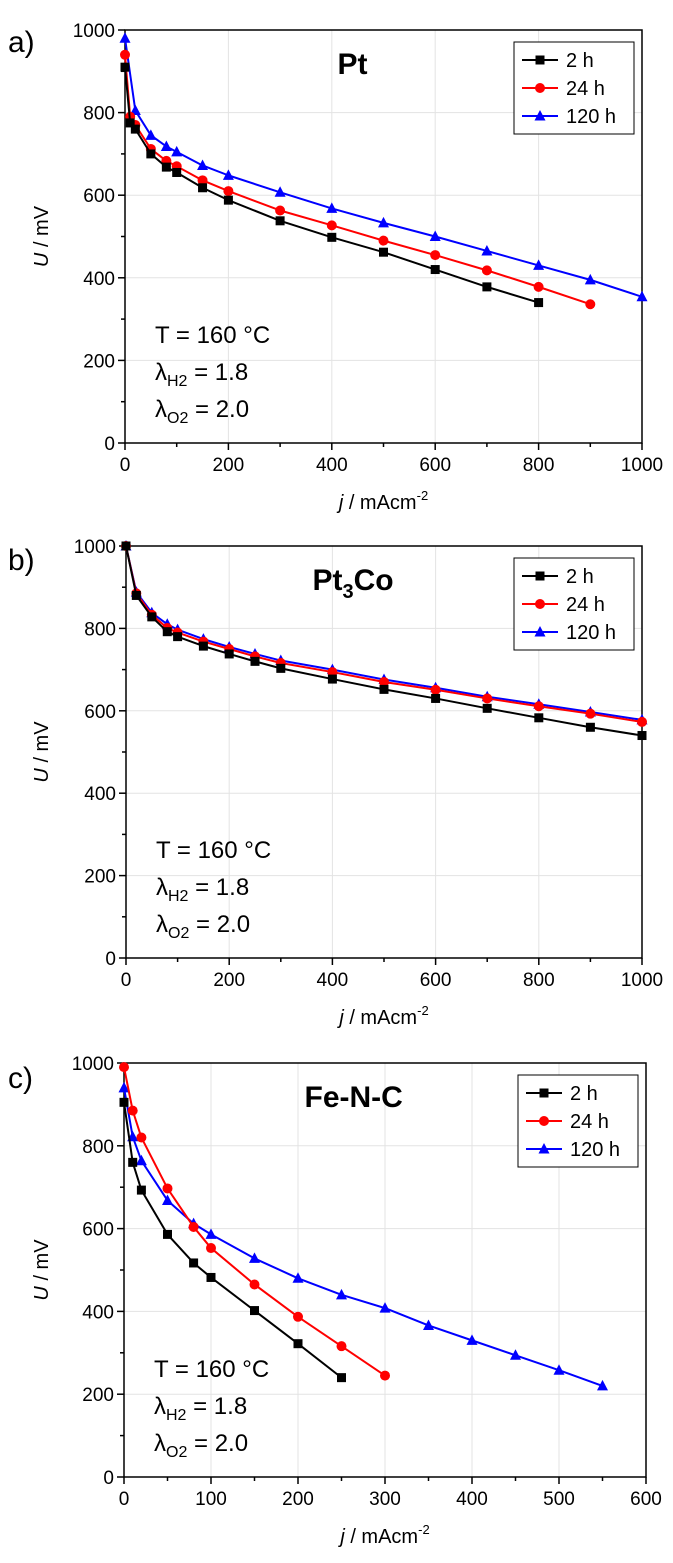 The height and width of the screenshot is (1563, 673). What do you see at coordinates (379, 503) in the screenshot?
I see `x-axis-label-unit: / mAcm` at bounding box center [379, 503].